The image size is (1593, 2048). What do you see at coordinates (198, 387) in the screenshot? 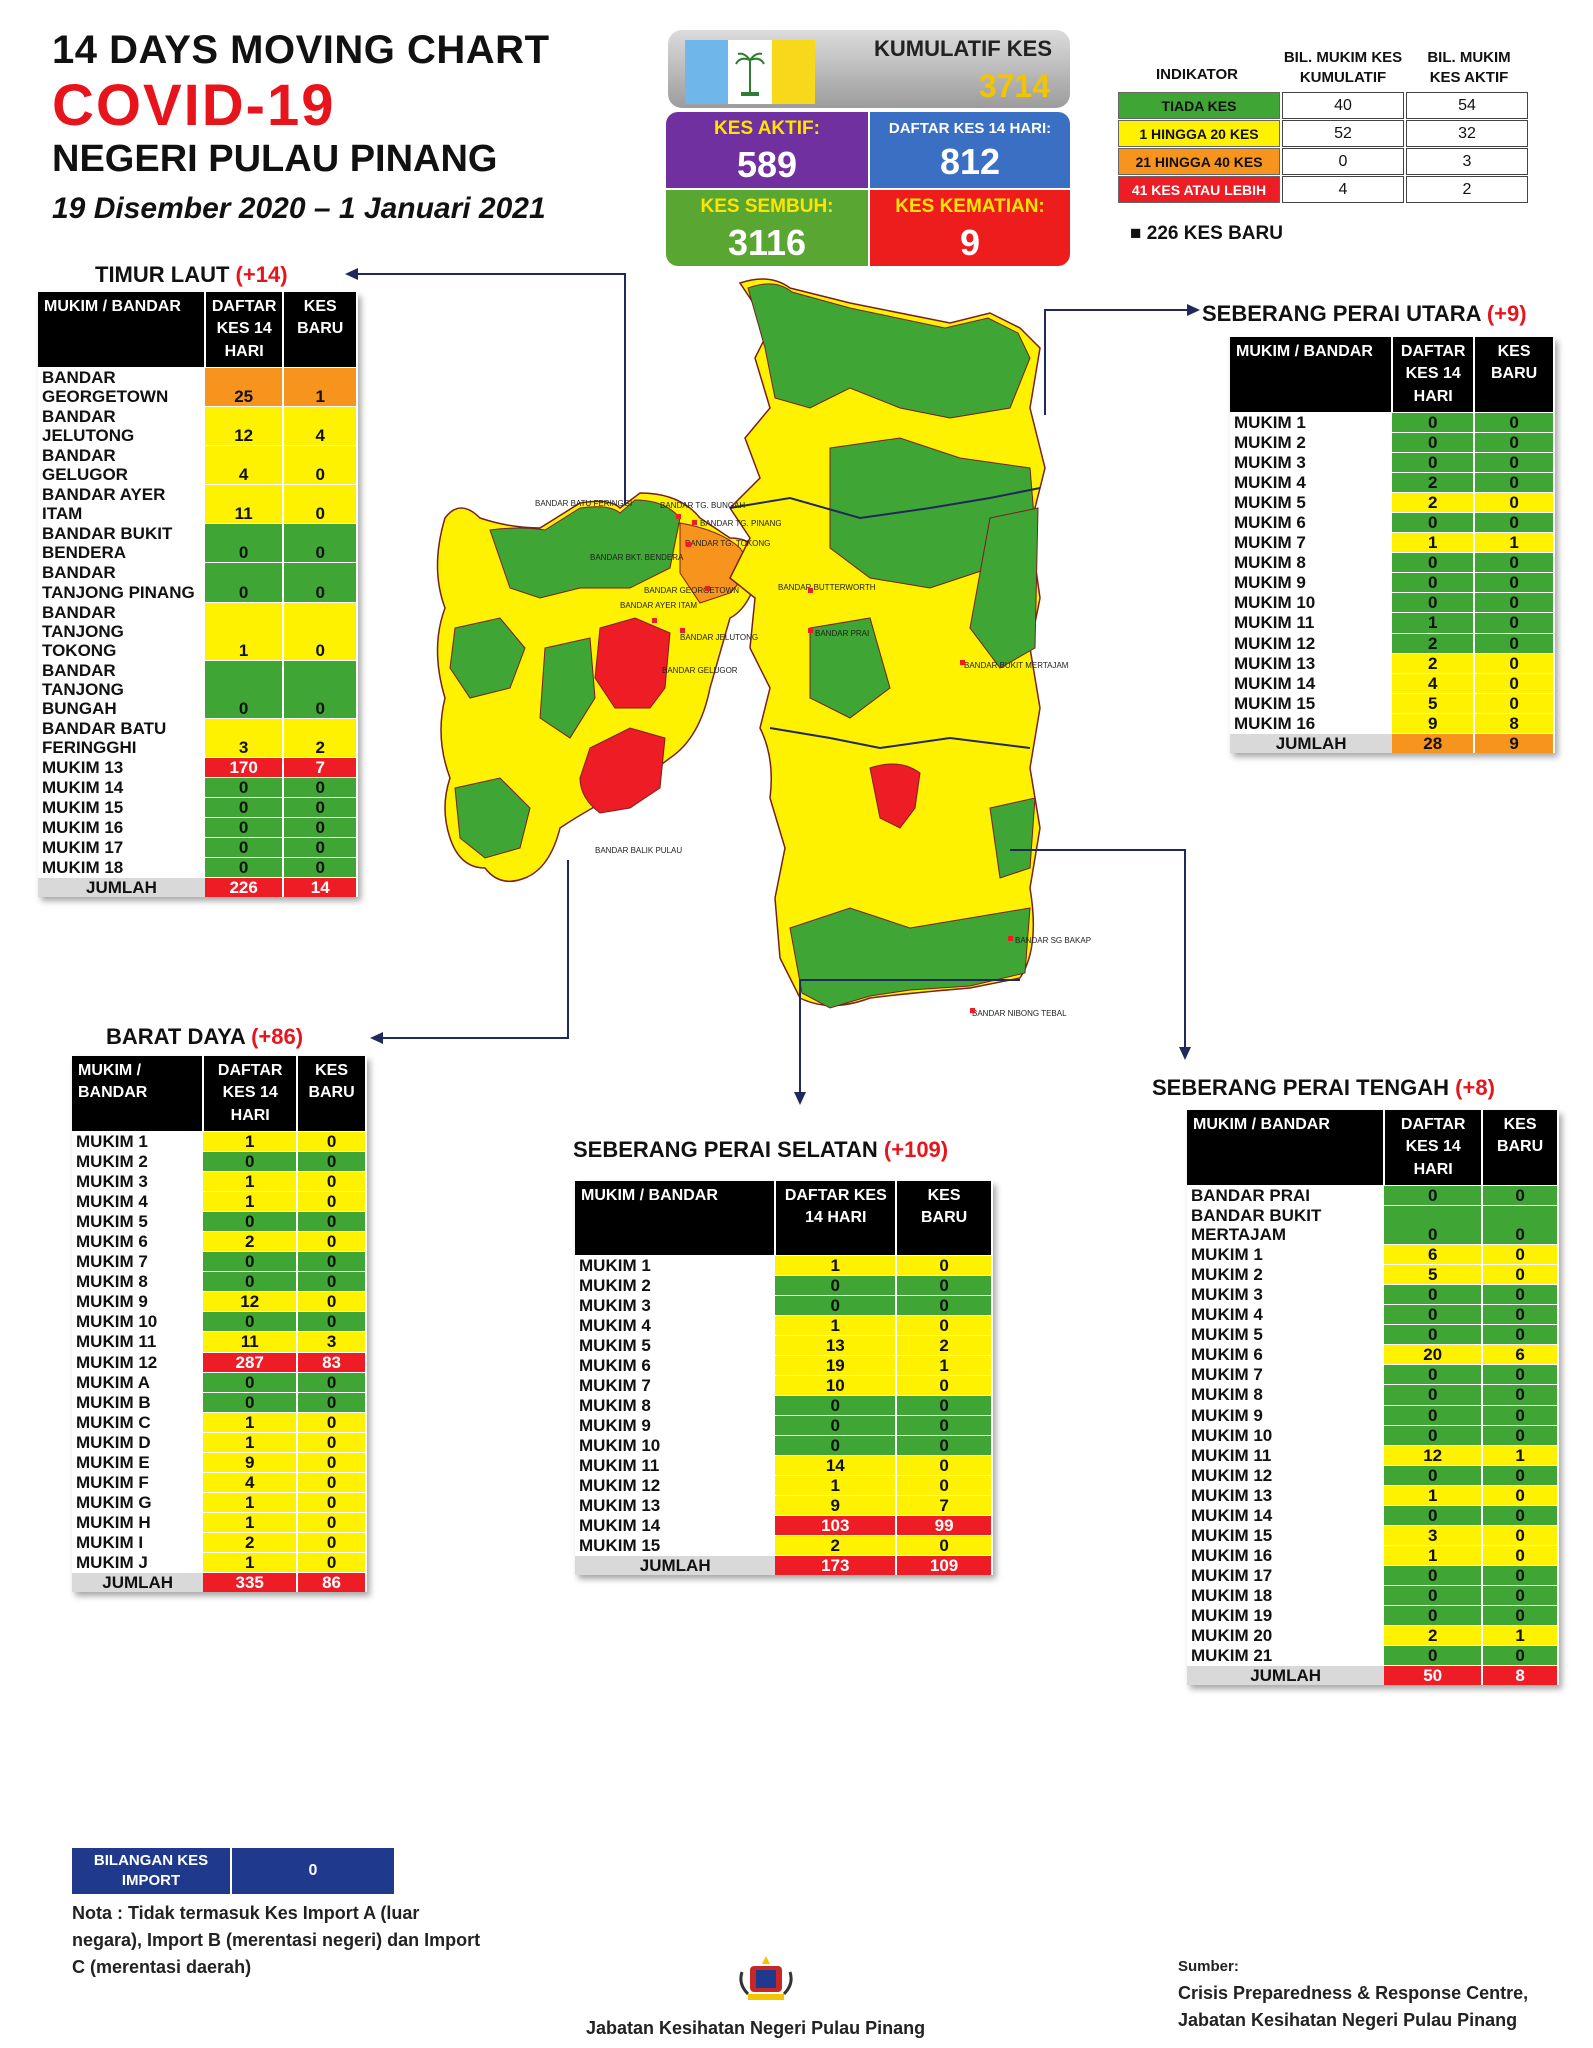
I see `table-row: BANDAR GEORGETOWN 25 1` at bounding box center [198, 387].